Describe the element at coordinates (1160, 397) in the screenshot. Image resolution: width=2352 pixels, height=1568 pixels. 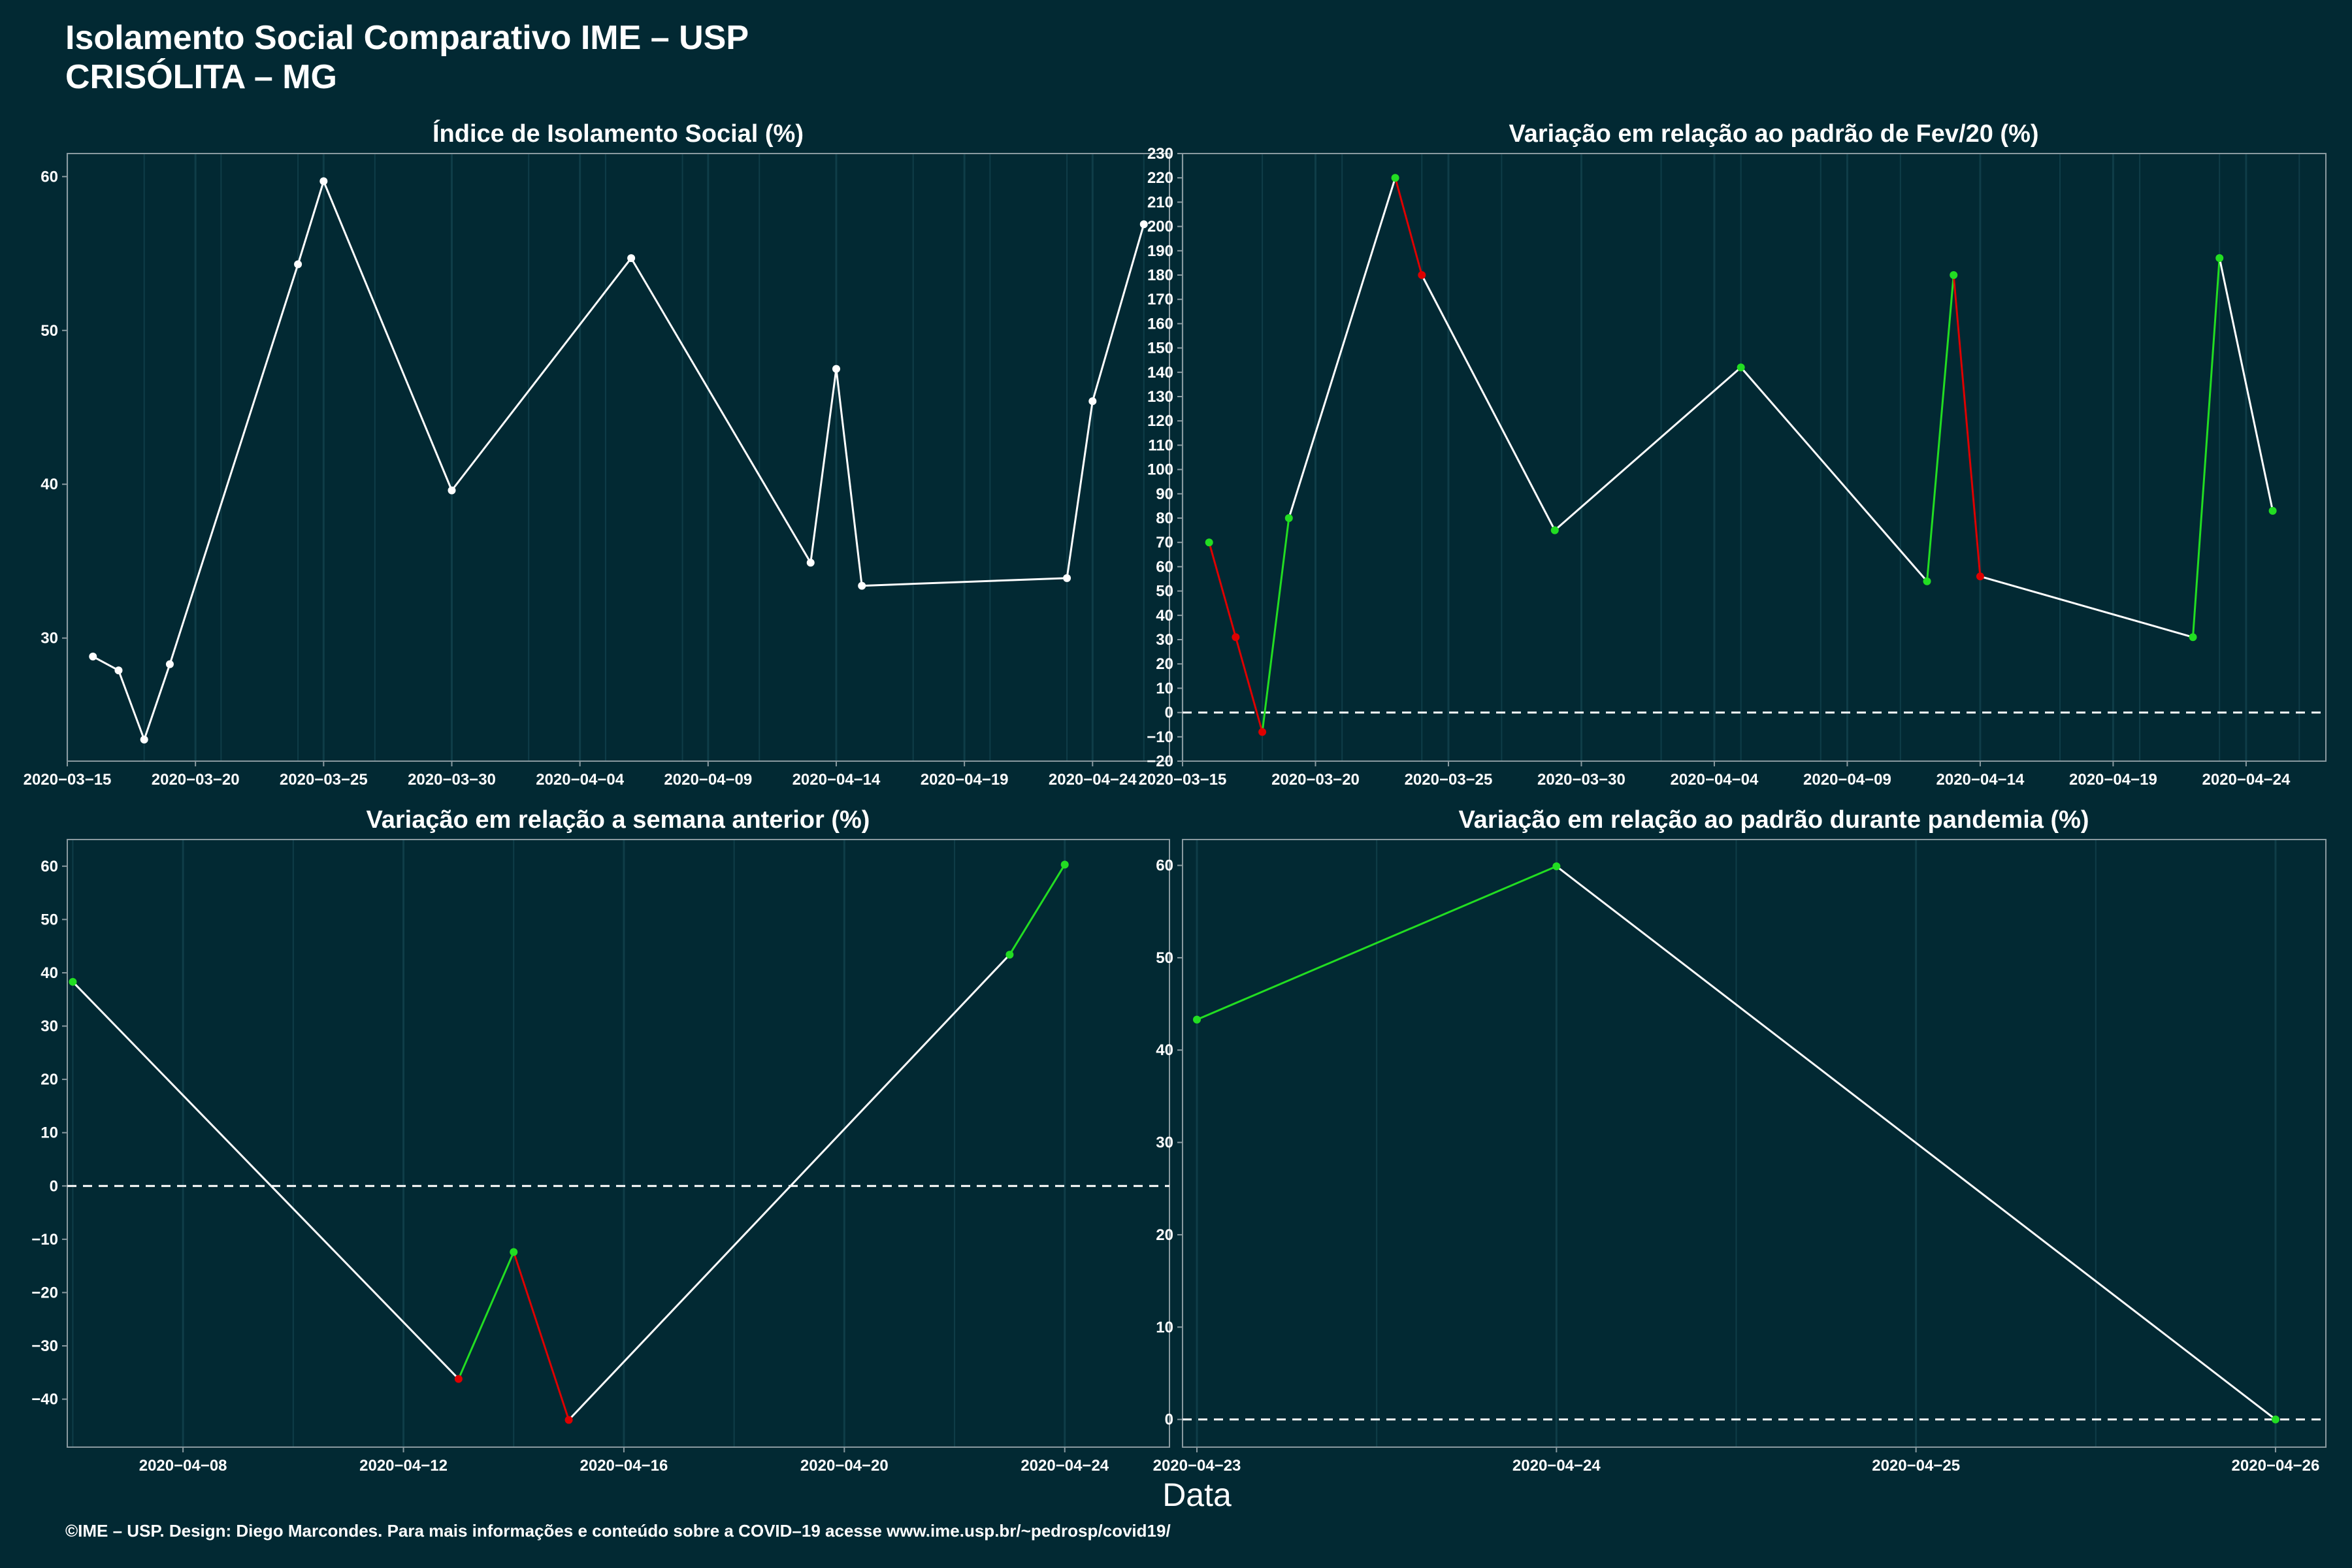
I see `y-tick-label: 130` at that location.